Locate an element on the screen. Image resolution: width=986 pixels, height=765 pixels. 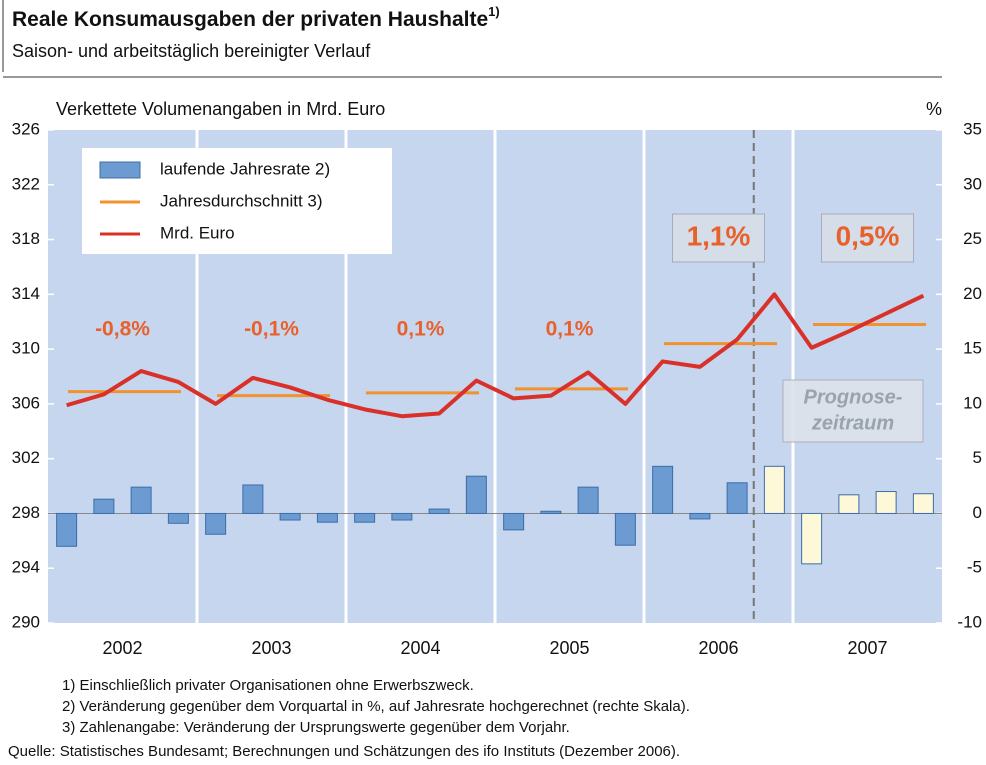
y-tick-label: 298 is located at coordinates (26, 512).